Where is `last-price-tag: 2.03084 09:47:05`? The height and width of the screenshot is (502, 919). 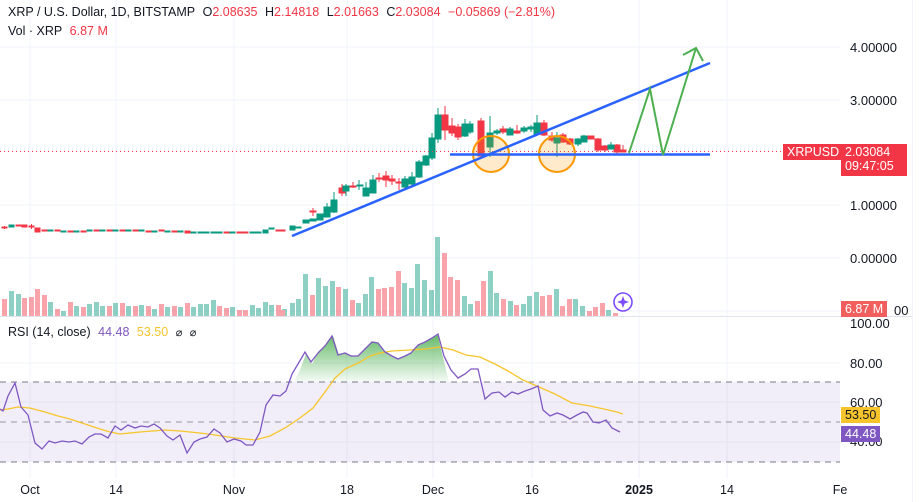 last-price-tag: 2.03084 09:47:05 is located at coordinates (874, 160).